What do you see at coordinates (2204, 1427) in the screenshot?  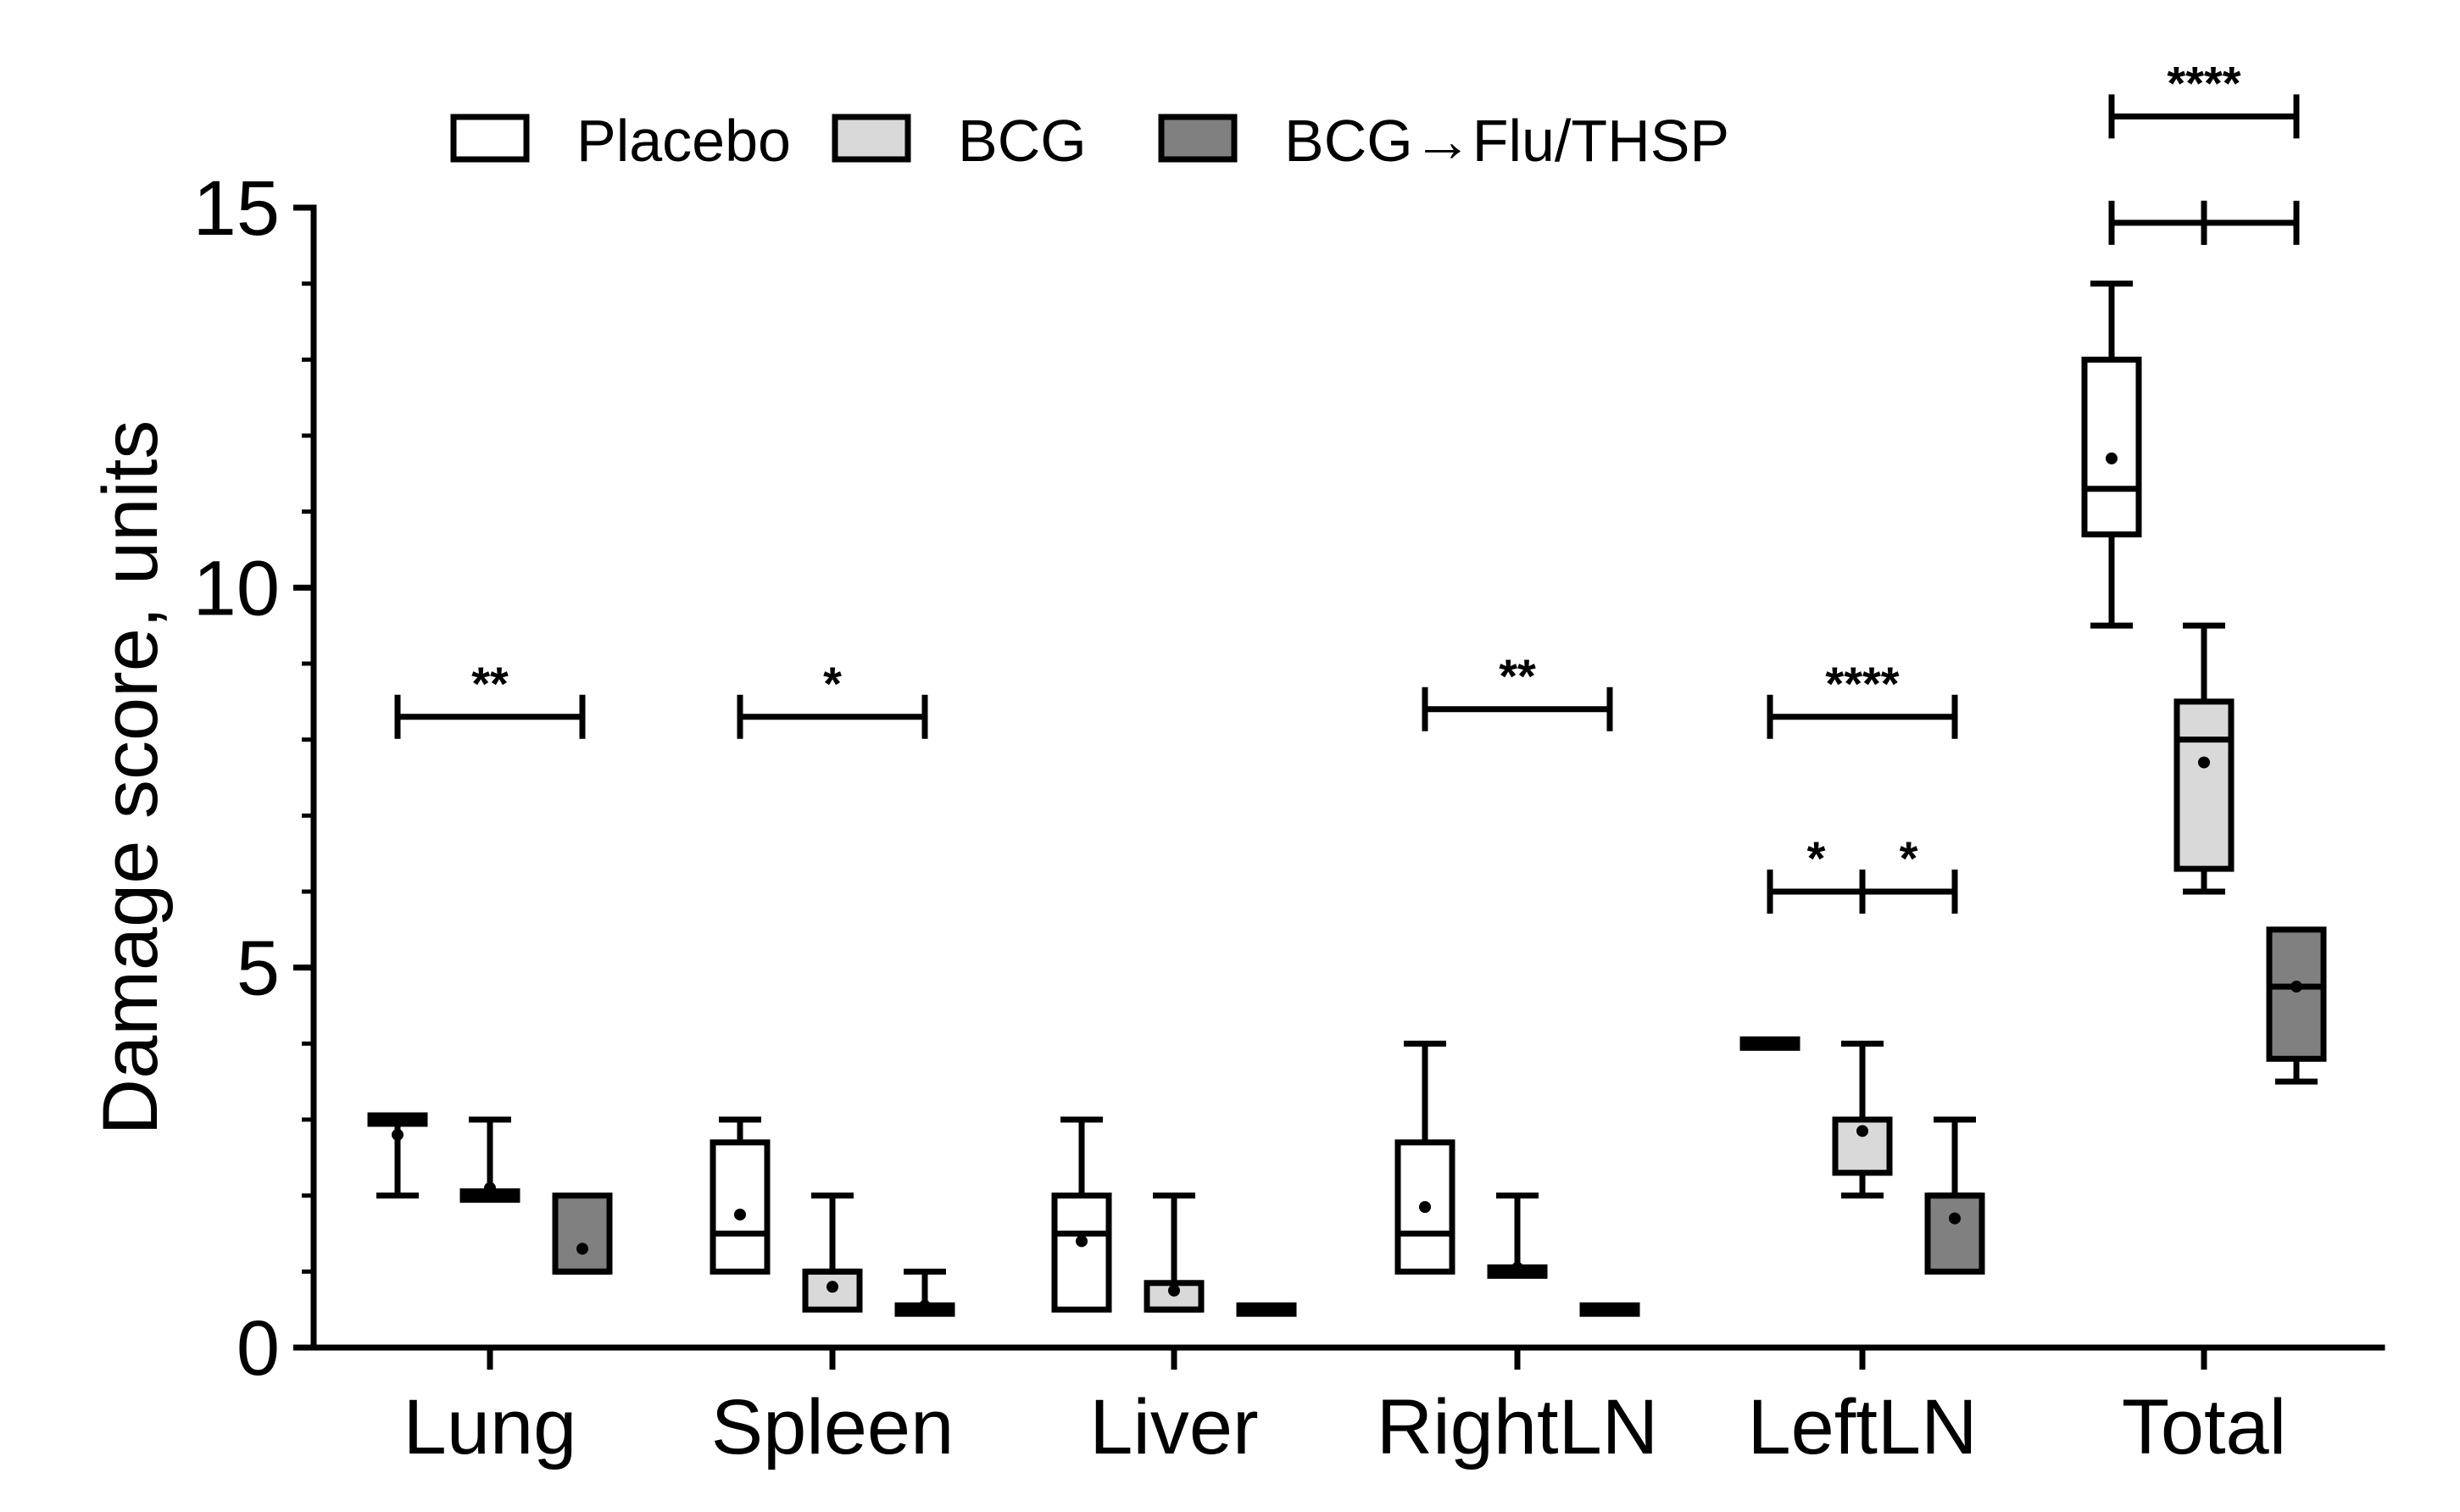 I see `x-tick-label-total: Total` at bounding box center [2204, 1427].